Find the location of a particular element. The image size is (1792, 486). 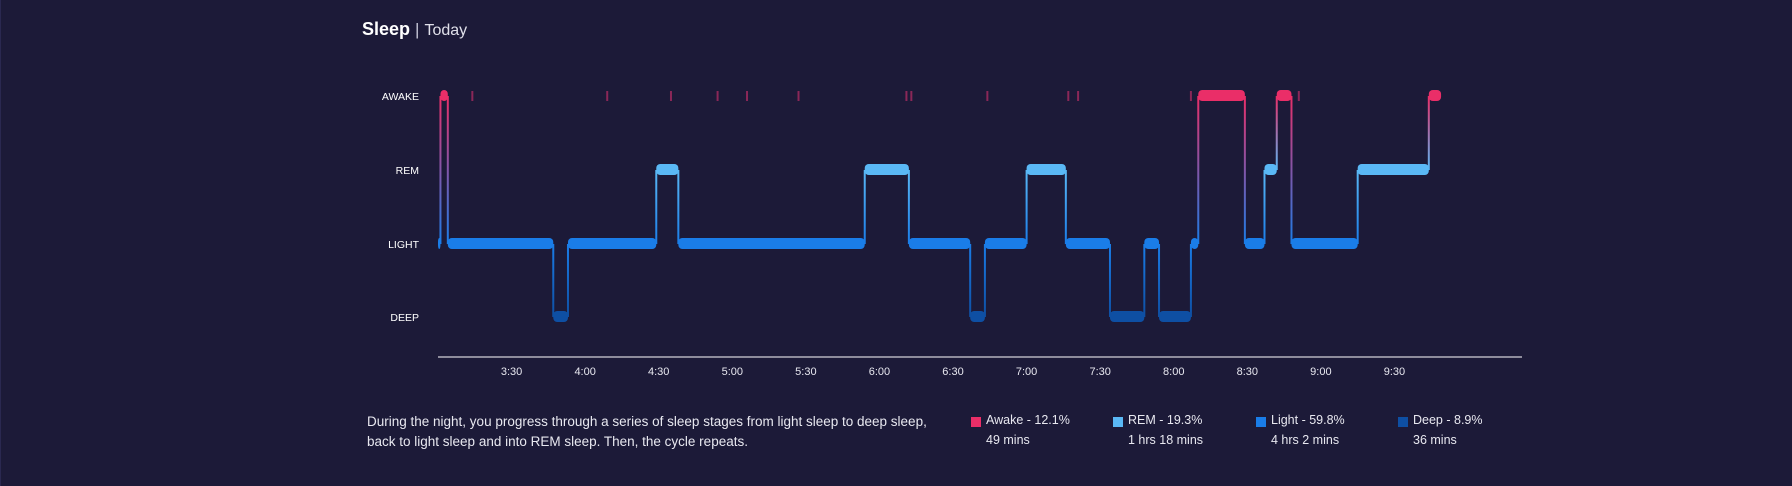

legend-duration: 36 mins is located at coordinates (1435, 440).